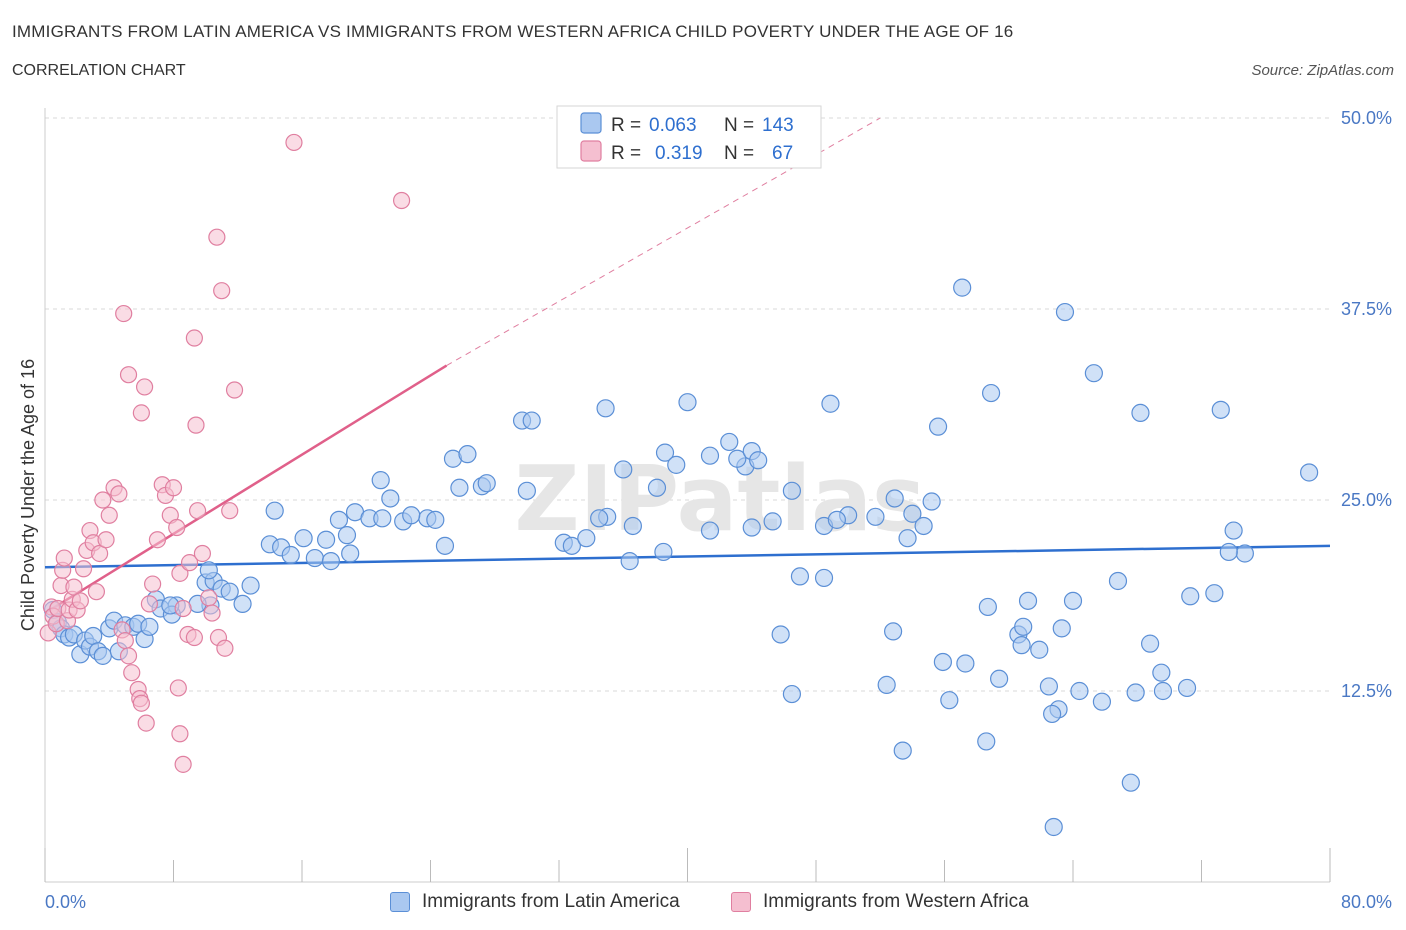  I want to click on y-axis-title: Child Poverty Under the Age of 16, so click(28, 495).